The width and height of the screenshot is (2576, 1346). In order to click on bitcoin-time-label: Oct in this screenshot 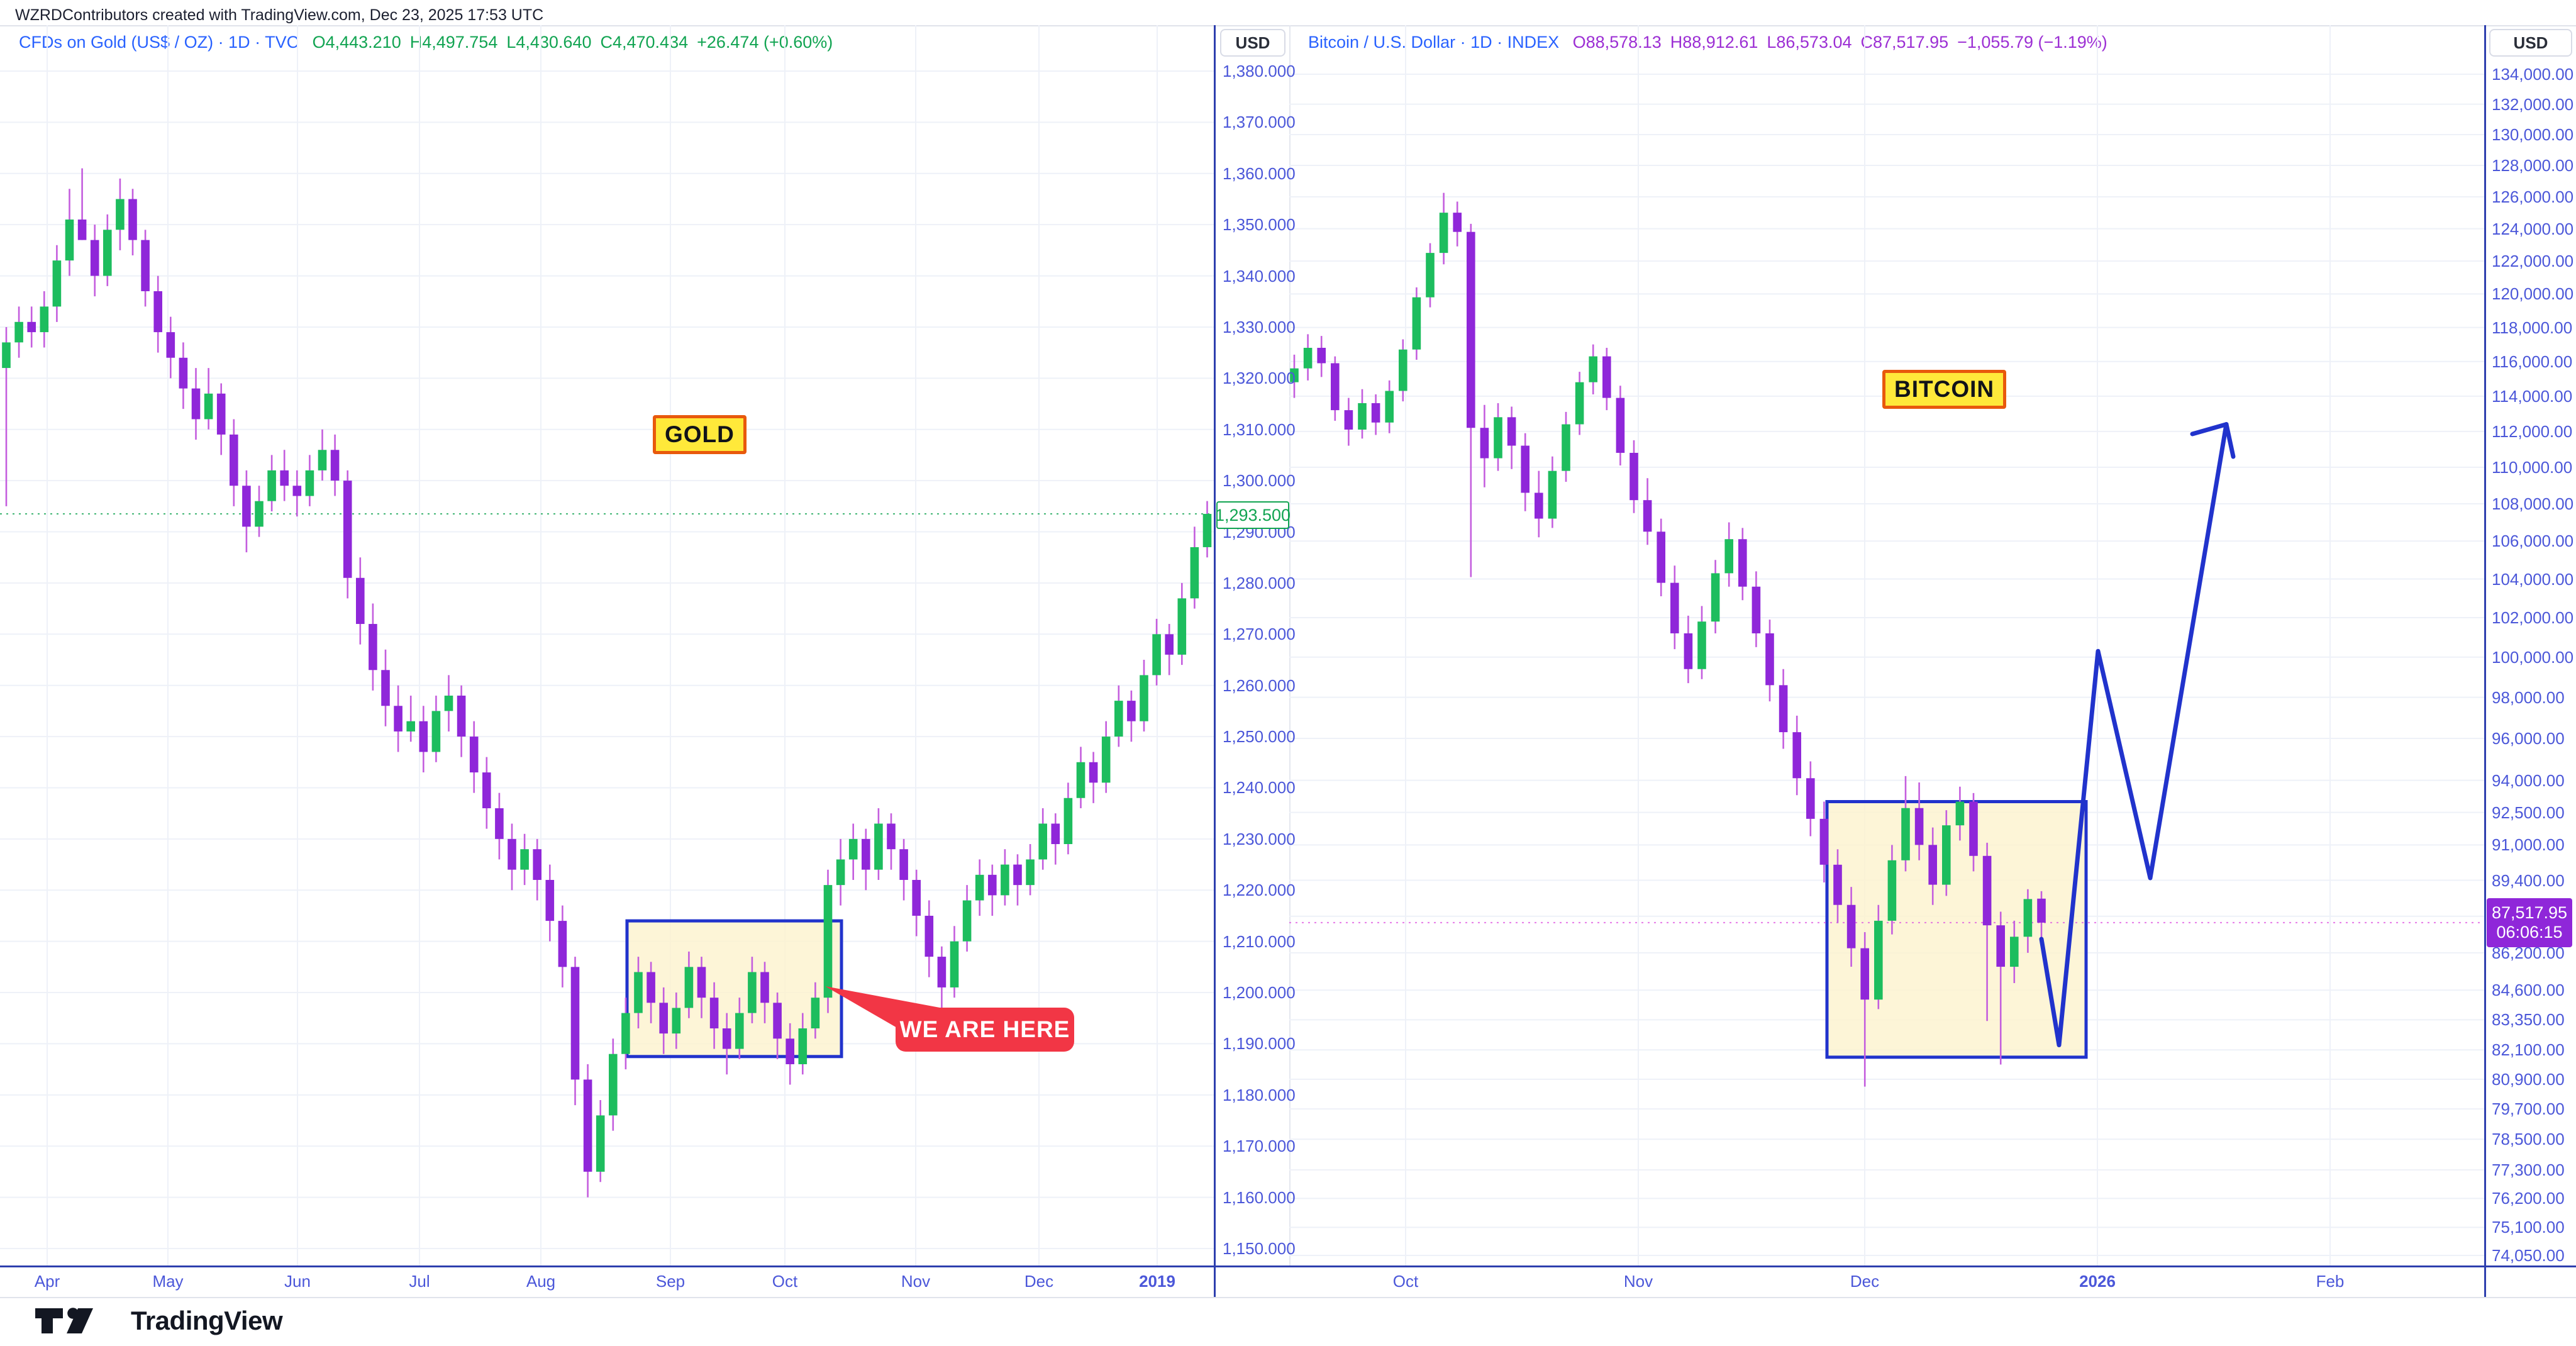, I will do `click(1405, 1281)`.